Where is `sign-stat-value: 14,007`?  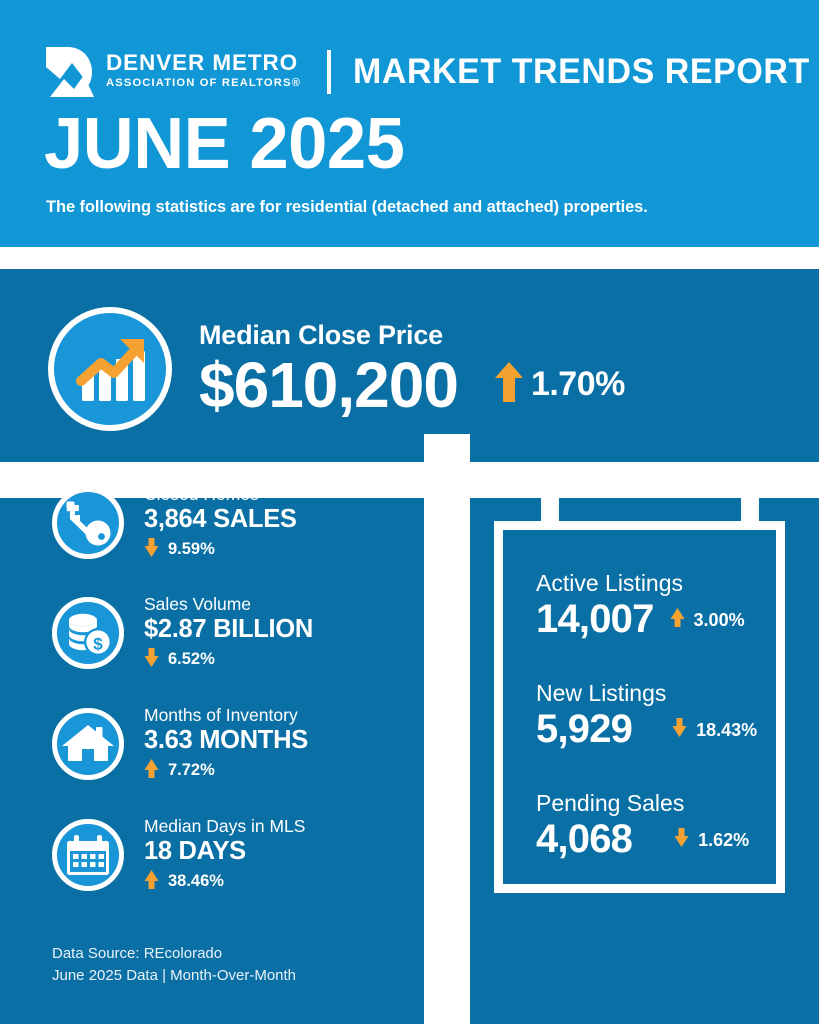
sign-stat-value: 14,007 is located at coordinates (595, 619).